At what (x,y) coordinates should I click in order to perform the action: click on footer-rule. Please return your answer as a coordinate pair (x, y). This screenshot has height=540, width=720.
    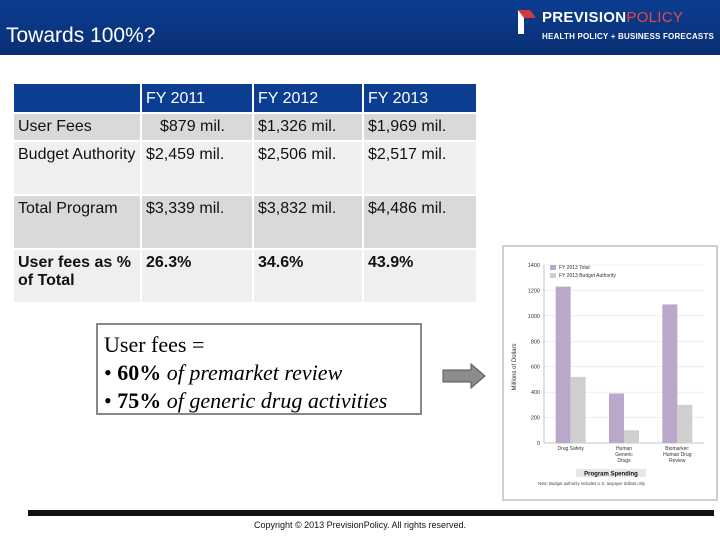
    Looking at the image, I should click on (371, 513).